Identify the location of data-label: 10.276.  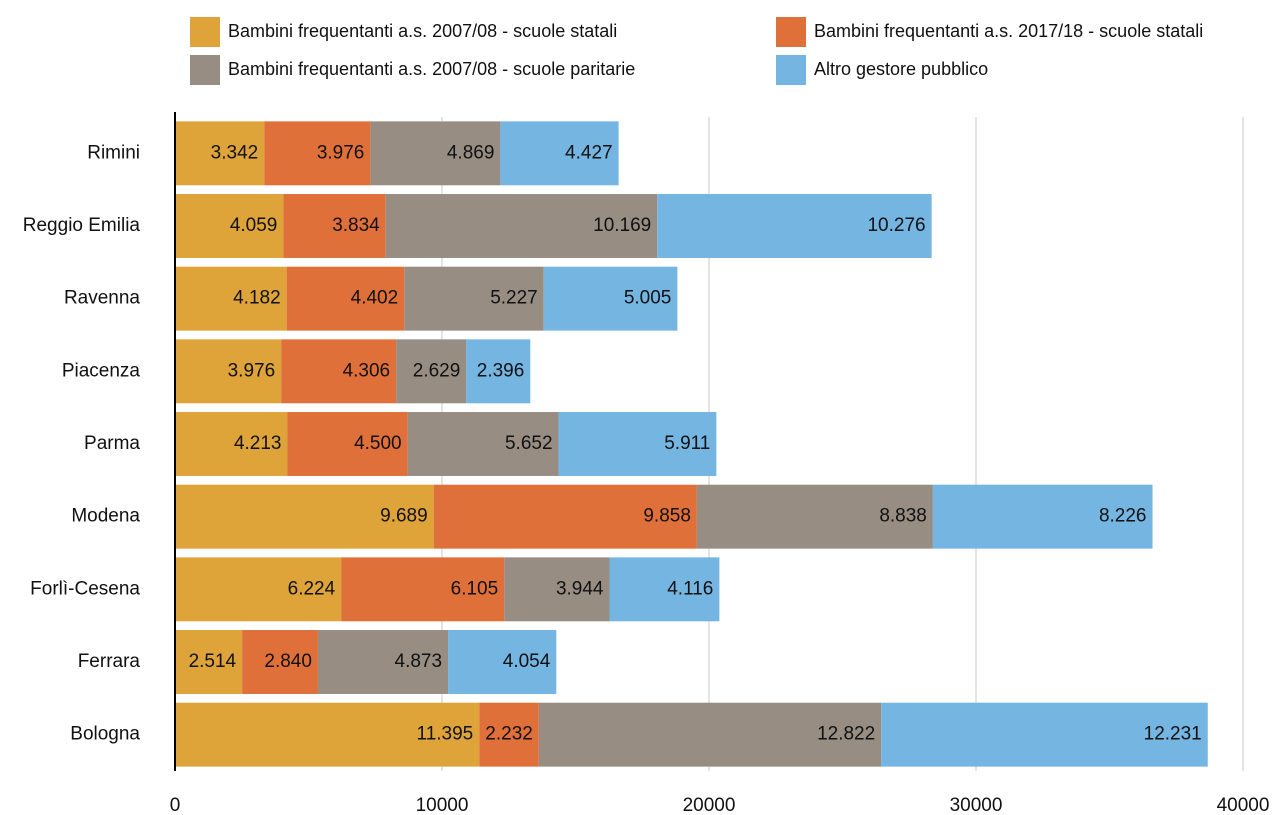
(896, 225).